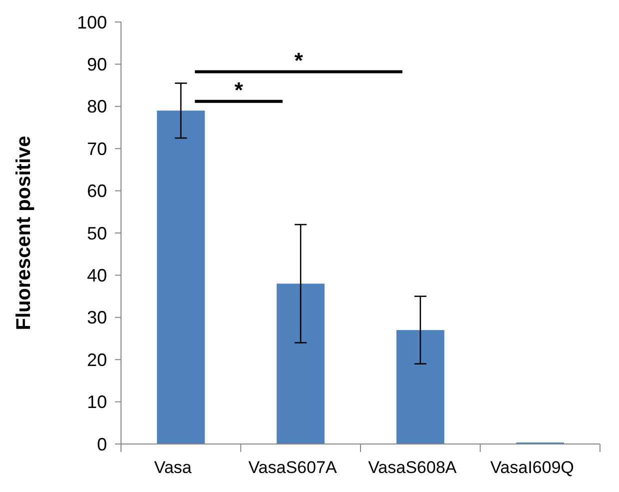 This screenshot has width=619, height=492. What do you see at coordinates (96, 276) in the screenshot?
I see `y-tick-label: 40` at bounding box center [96, 276].